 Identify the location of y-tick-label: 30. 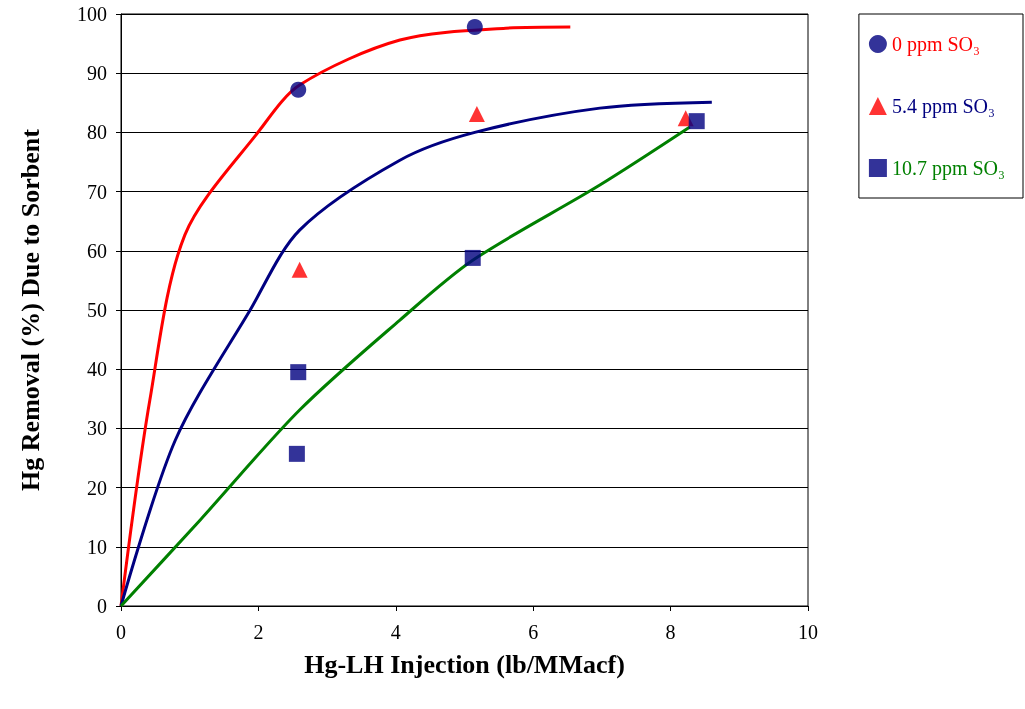
(97, 428).